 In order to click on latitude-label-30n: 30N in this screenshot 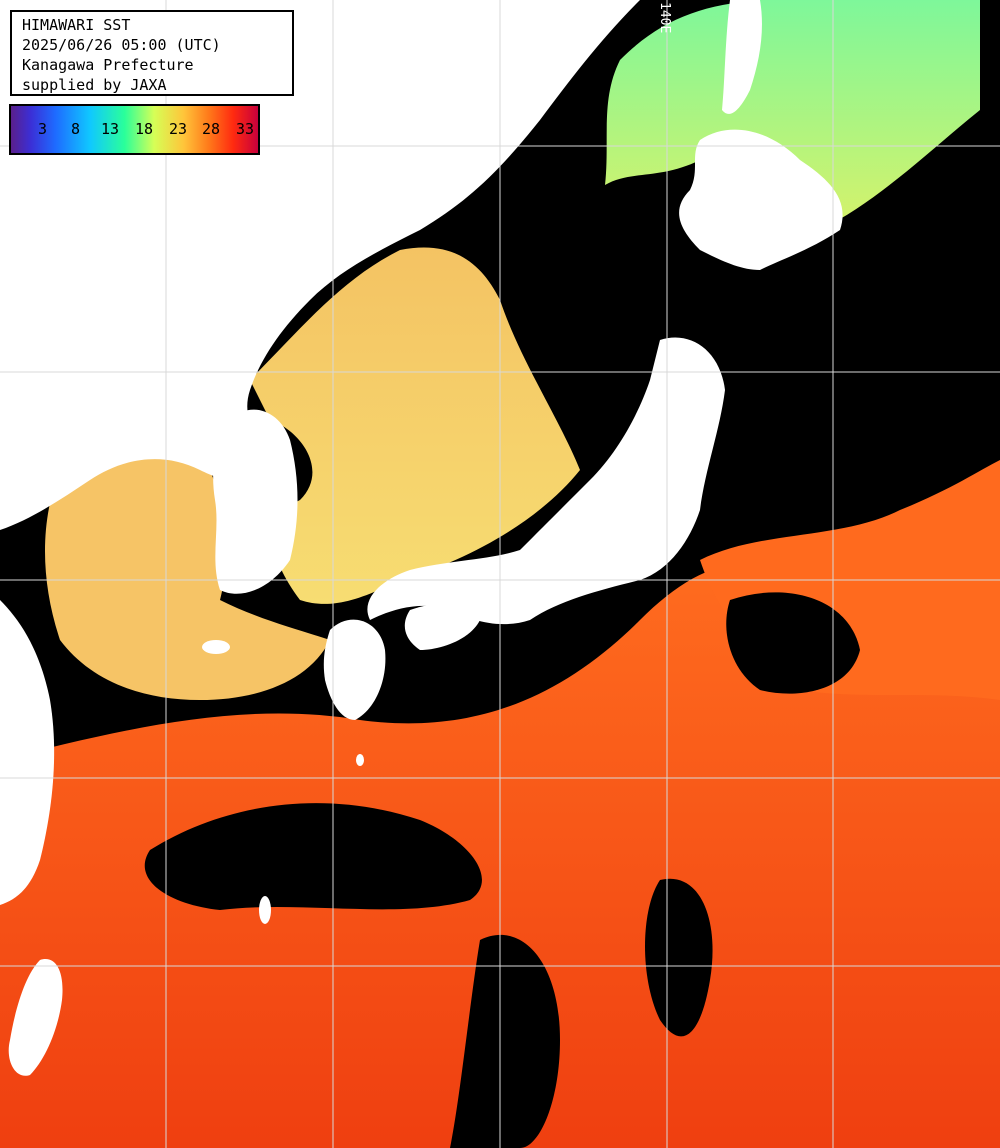, I will do `click(26, 765)`.